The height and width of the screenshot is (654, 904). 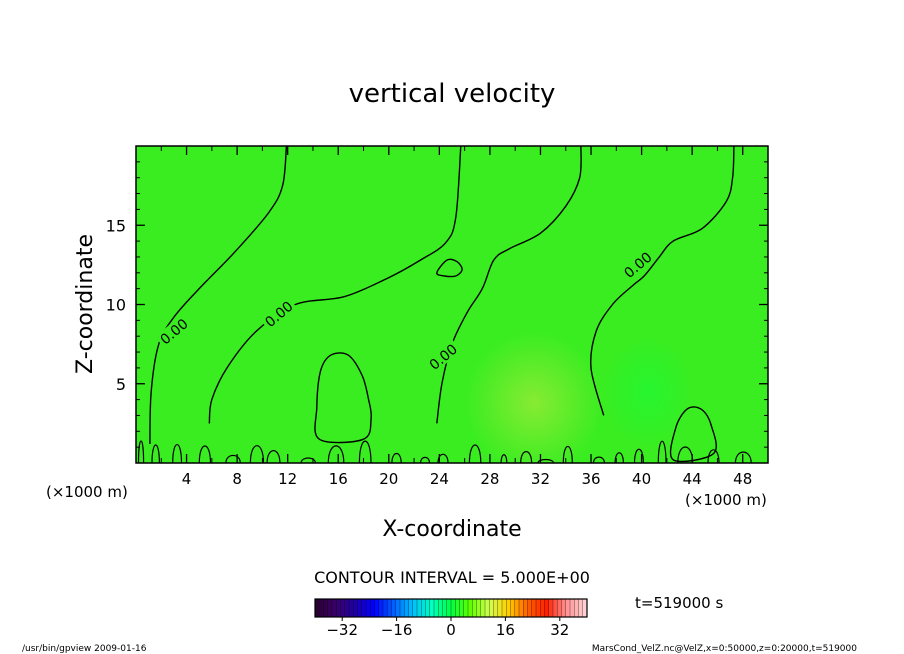 I want to click on time-label: t=519000 s, so click(x=679, y=603).